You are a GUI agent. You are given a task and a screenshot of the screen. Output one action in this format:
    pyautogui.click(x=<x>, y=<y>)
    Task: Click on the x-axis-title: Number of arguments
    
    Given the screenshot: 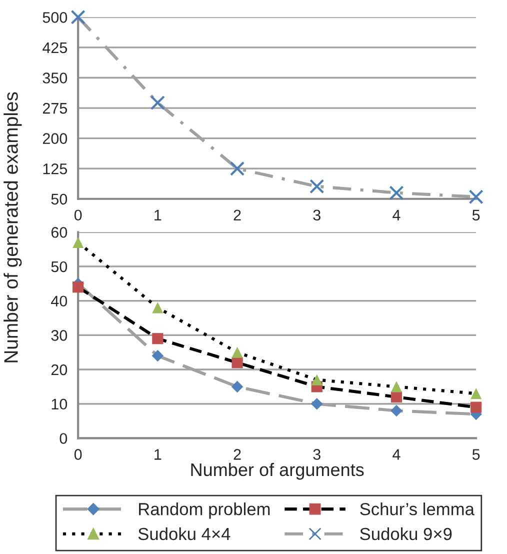 What is the action you would take?
    pyautogui.click(x=277, y=471)
    